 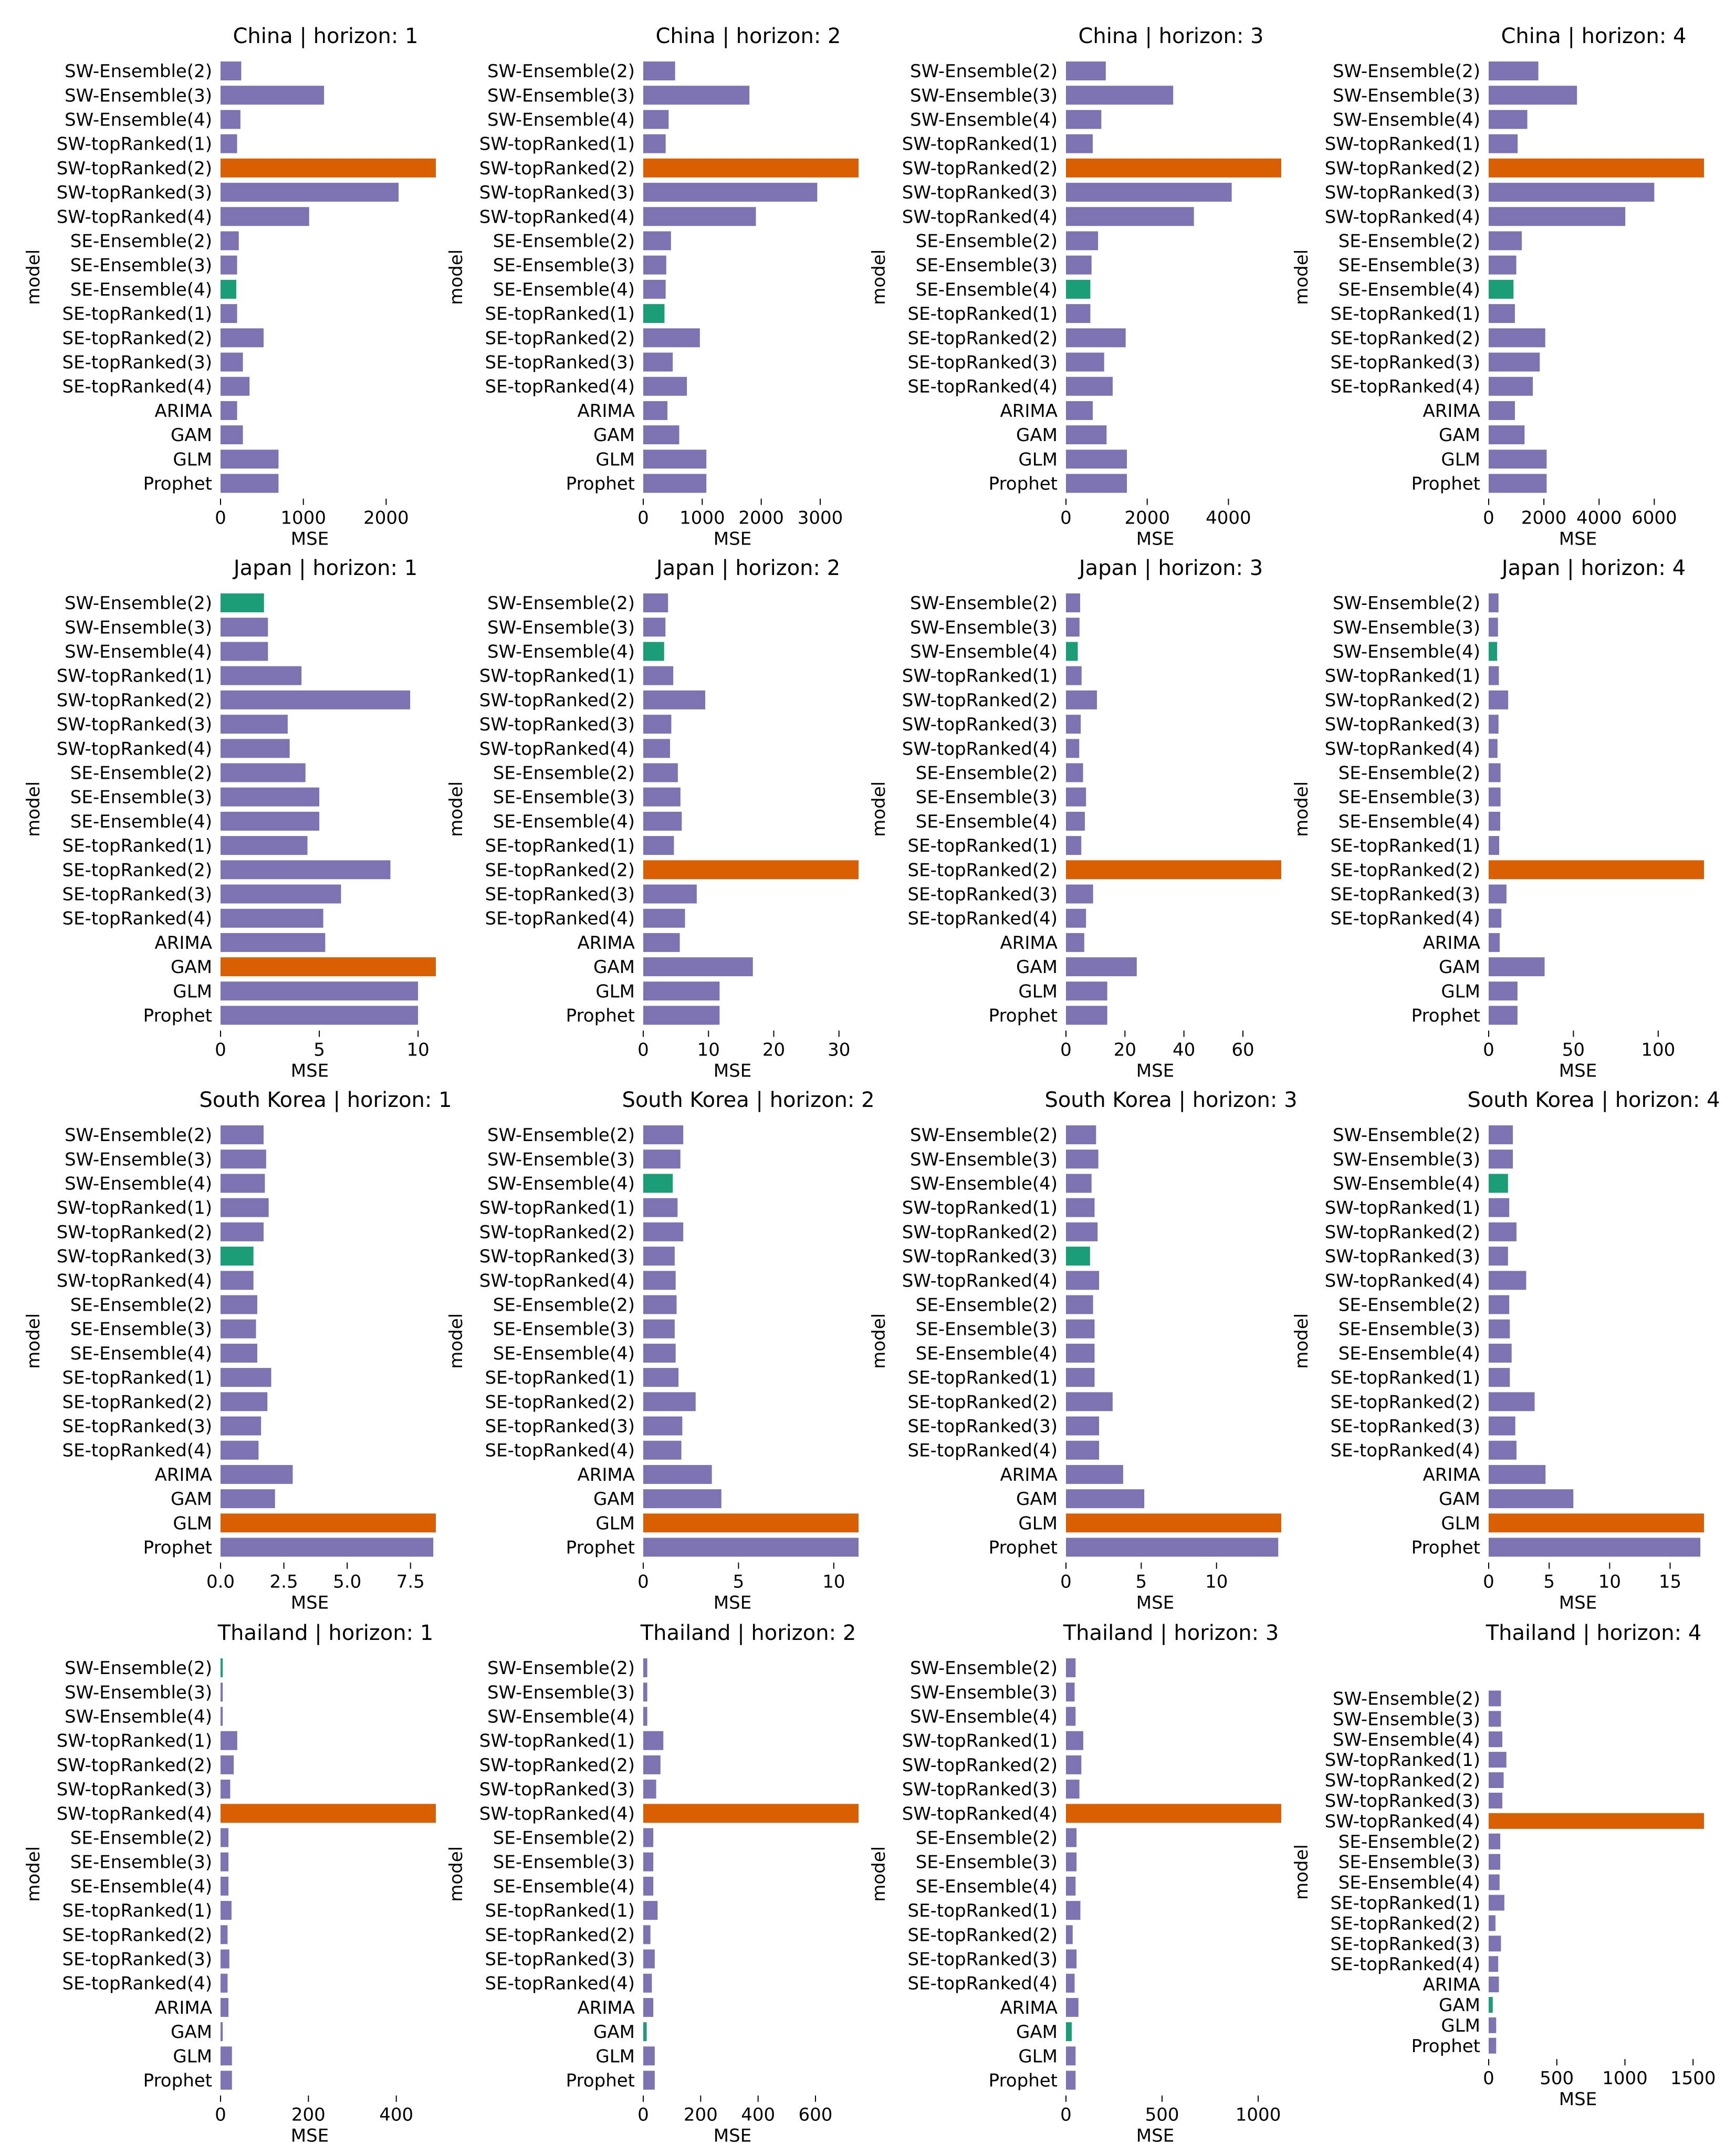 What do you see at coordinates (1079, 894) in the screenshot?
I see `bar-SE-topRanked(3)` at bounding box center [1079, 894].